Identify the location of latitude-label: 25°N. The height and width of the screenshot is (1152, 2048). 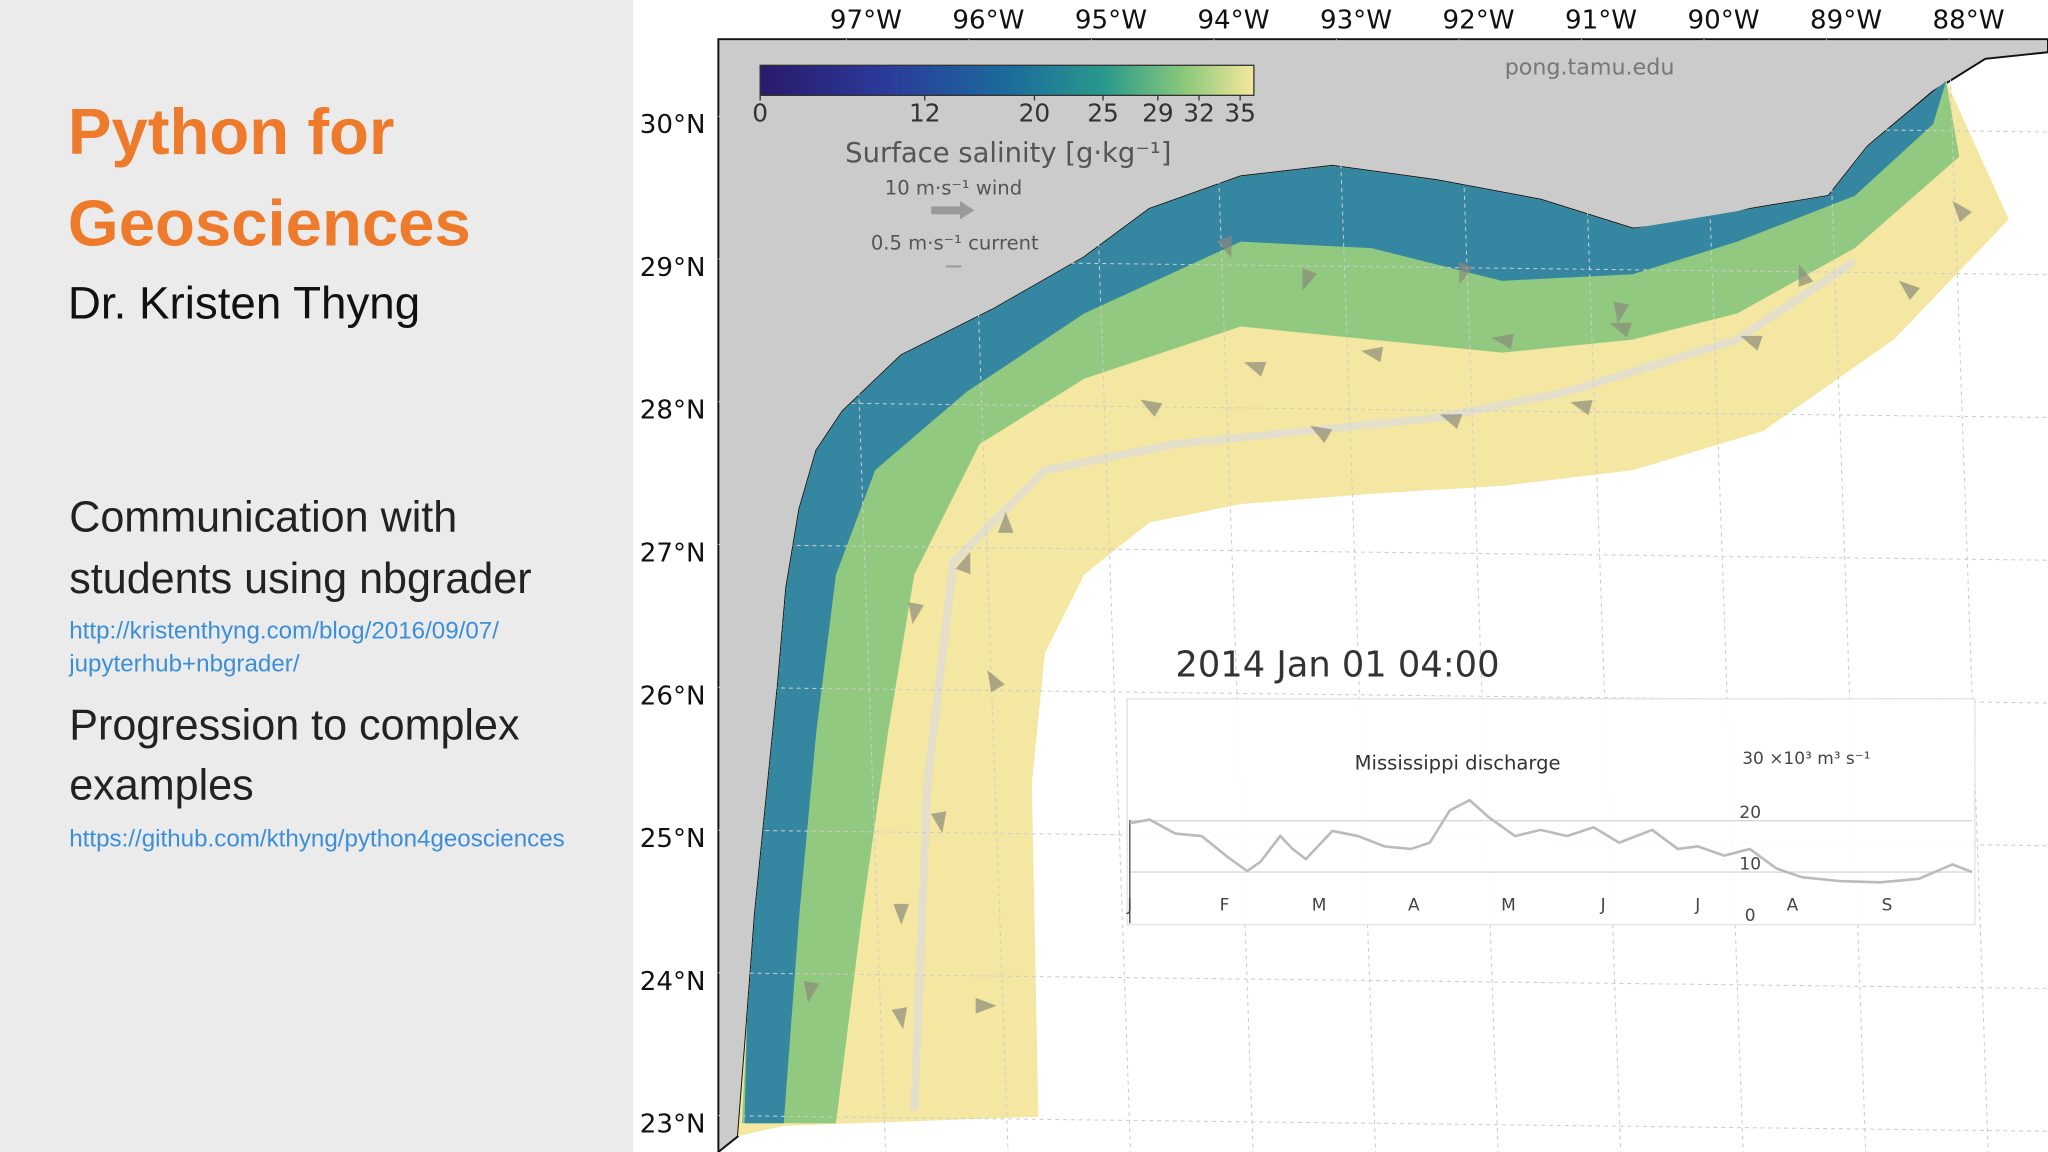
(673, 839).